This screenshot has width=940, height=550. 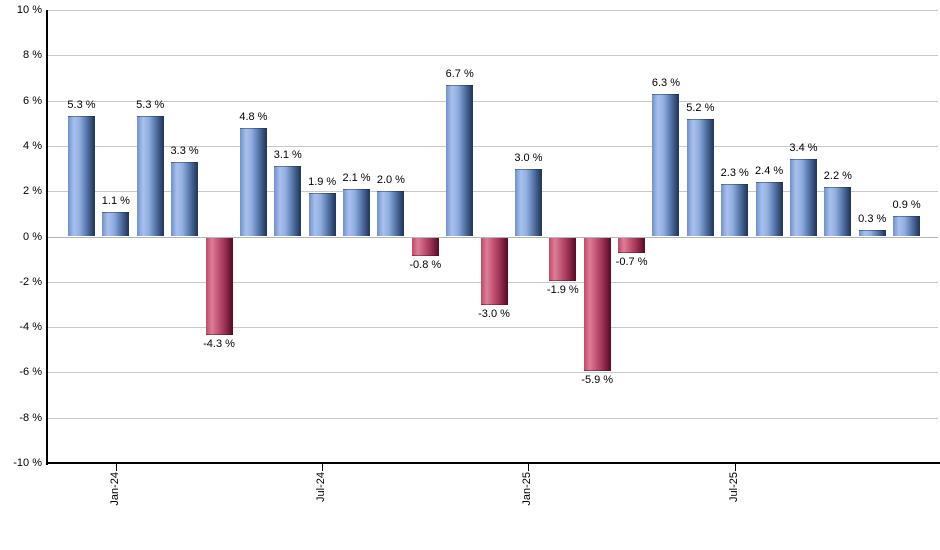 What do you see at coordinates (30, 417) in the screenshot?
I see `y-axis-tick-label: -8 %` at bounding box center [30, 417].